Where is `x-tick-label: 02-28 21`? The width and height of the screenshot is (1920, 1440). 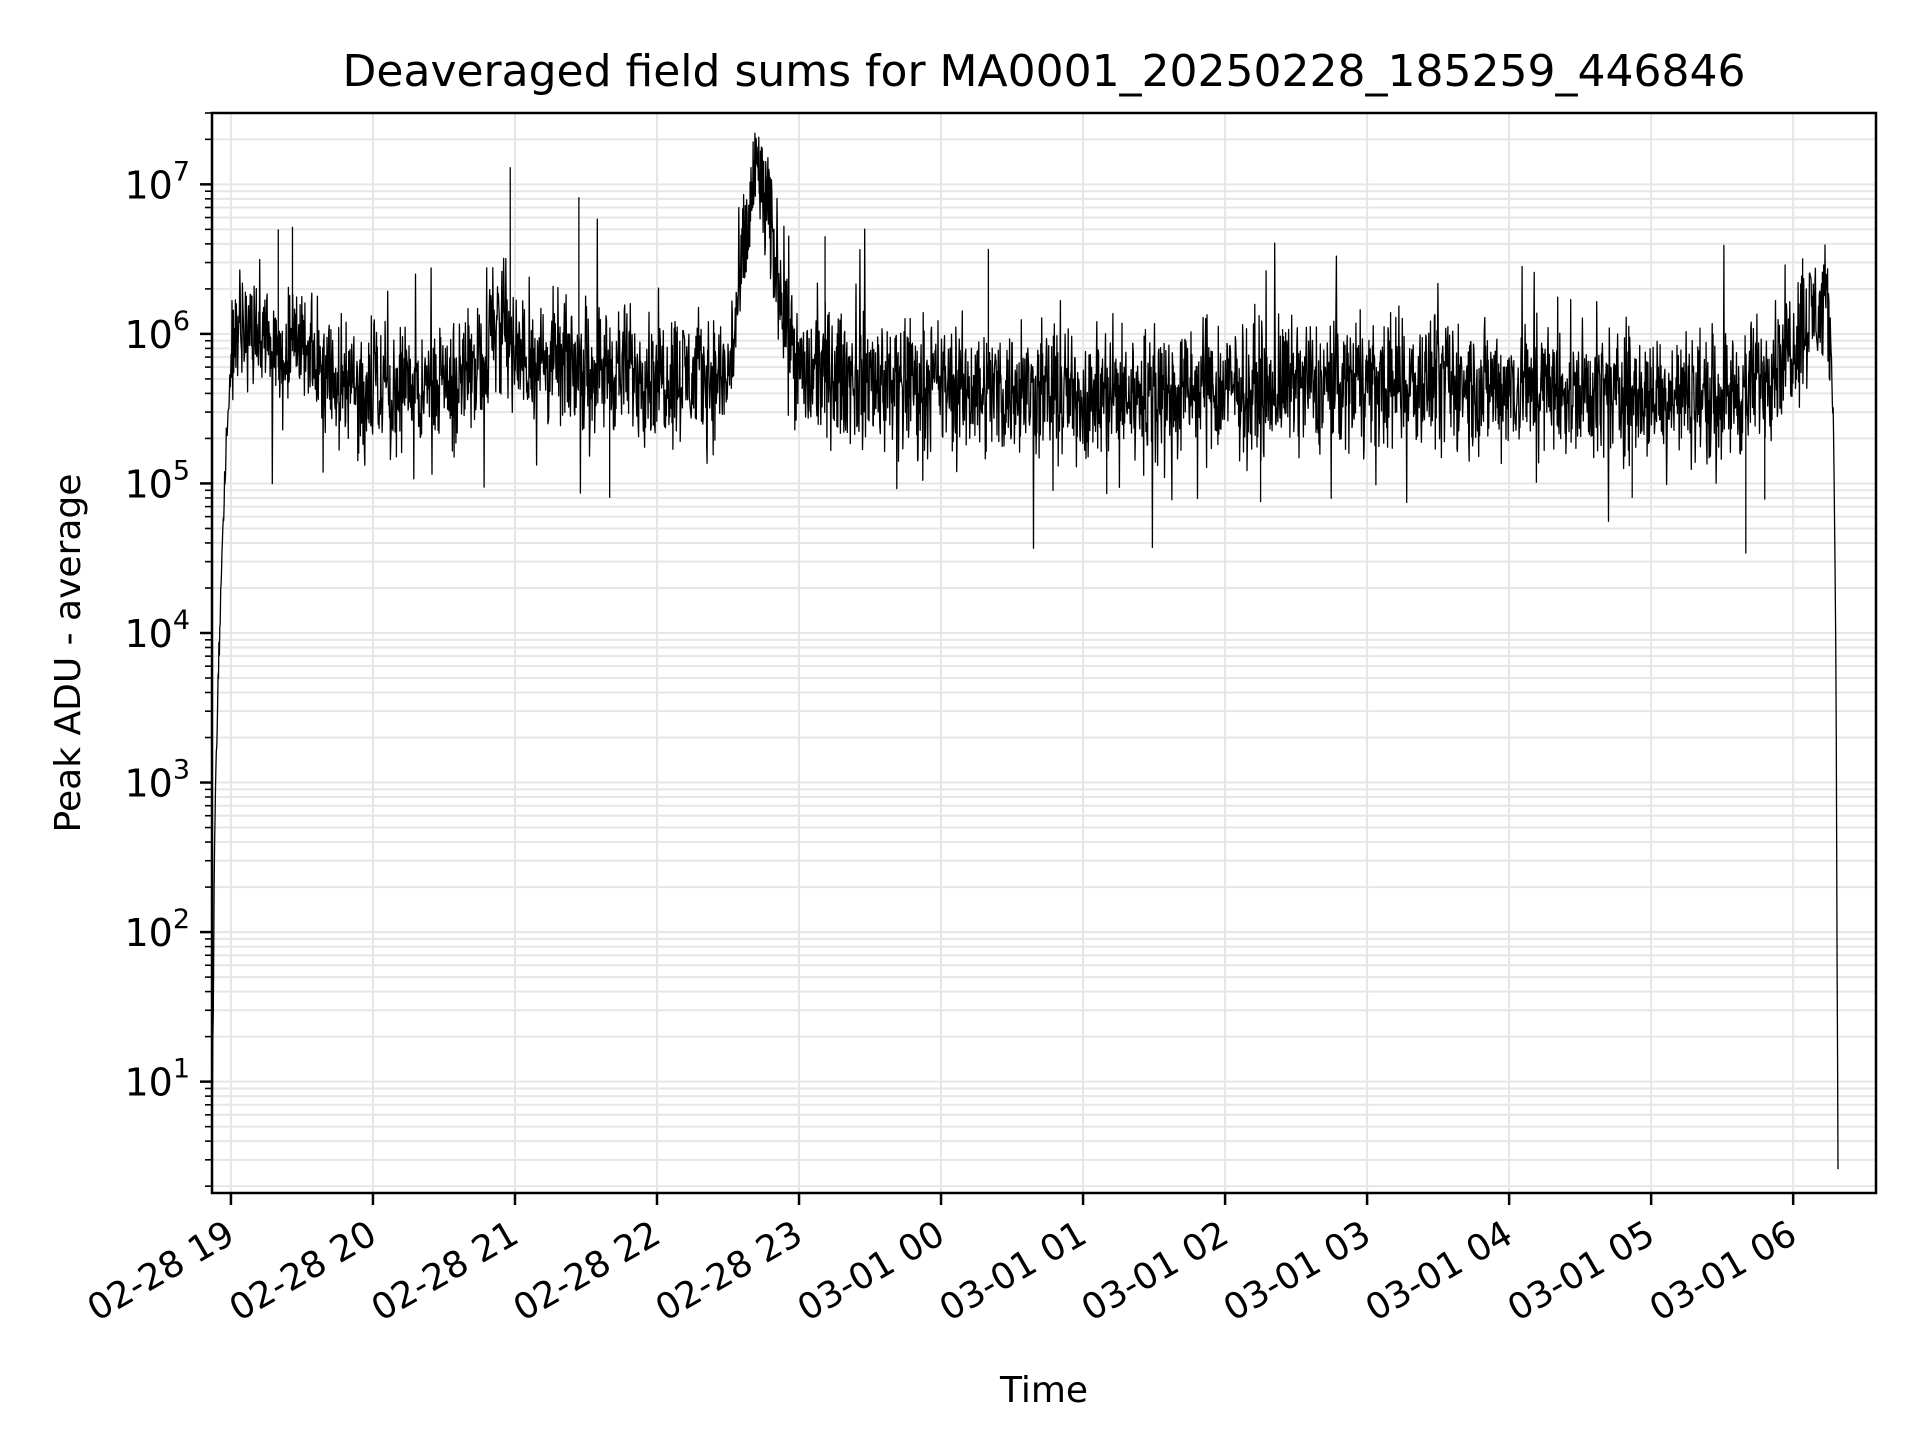 x-tick-label: 02-28 21 is located at coordinates (445, 1271).